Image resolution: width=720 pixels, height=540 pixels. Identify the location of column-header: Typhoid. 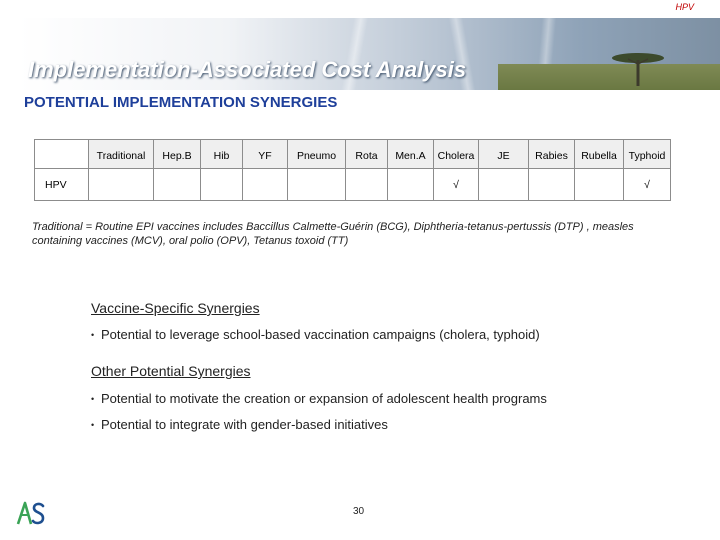
(647, 154).